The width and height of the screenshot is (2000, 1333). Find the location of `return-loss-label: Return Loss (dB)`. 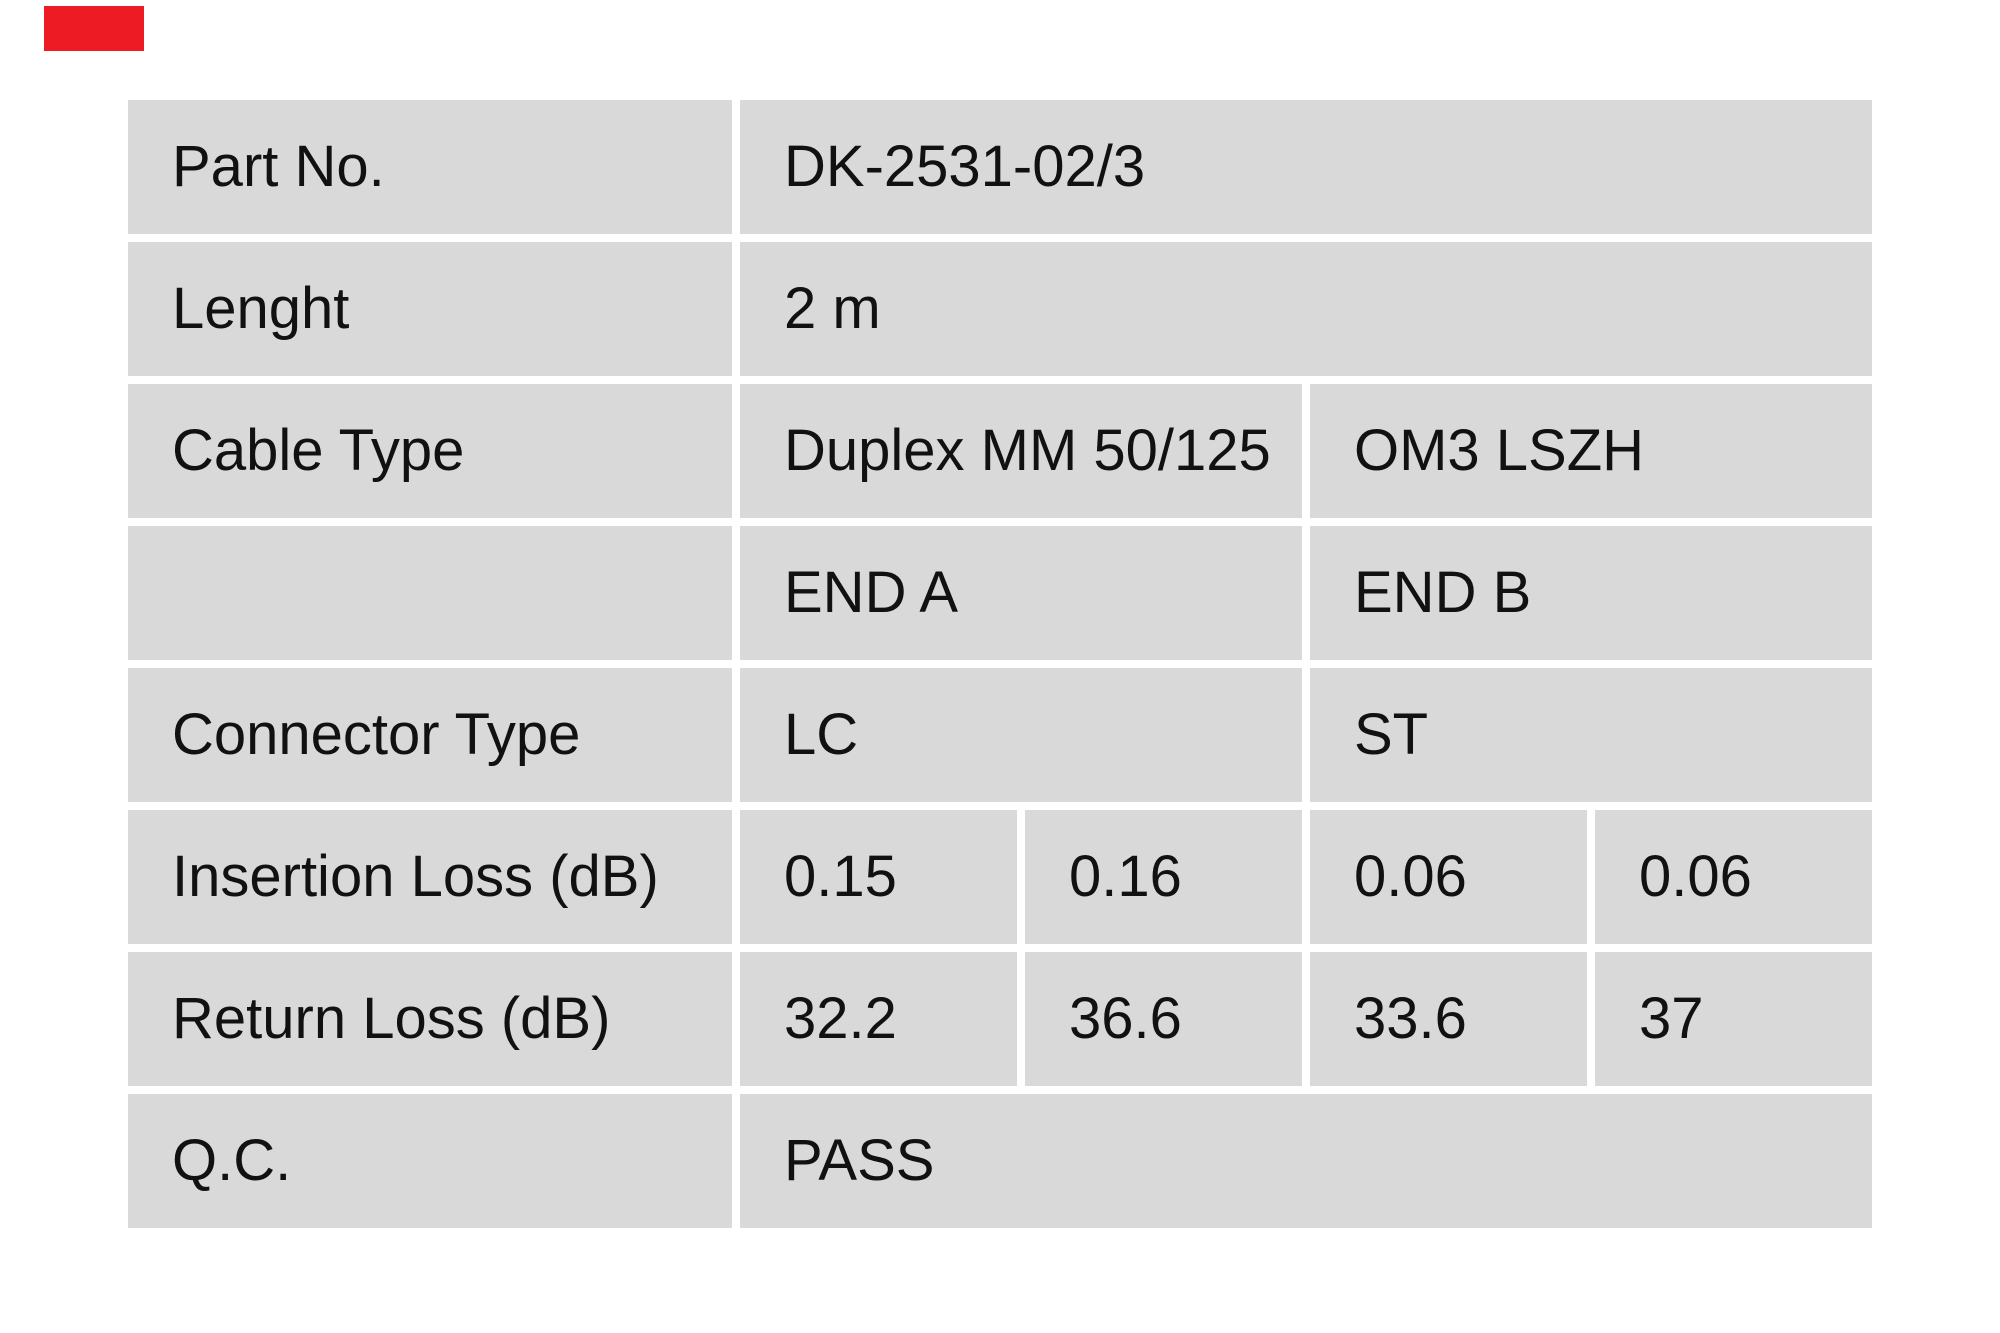

return-loss-label: Return Loss (dB) is located at coordinates (430, 1019).